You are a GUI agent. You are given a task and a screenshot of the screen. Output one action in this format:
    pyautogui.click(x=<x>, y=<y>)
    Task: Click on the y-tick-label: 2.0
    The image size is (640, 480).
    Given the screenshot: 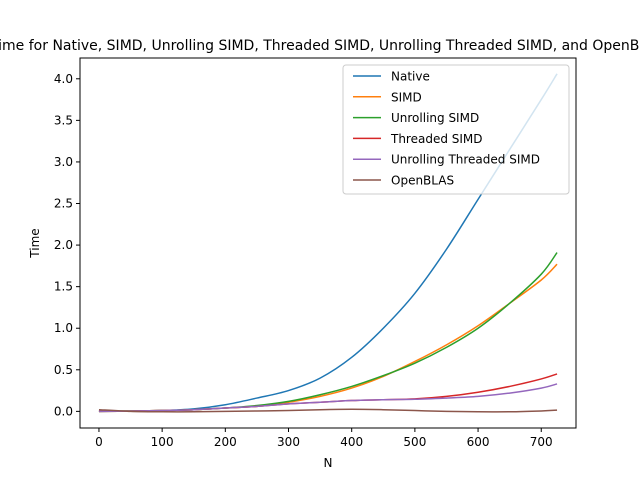 What is the action you would take?
    pyautogui.click(x=63, y=245)
    